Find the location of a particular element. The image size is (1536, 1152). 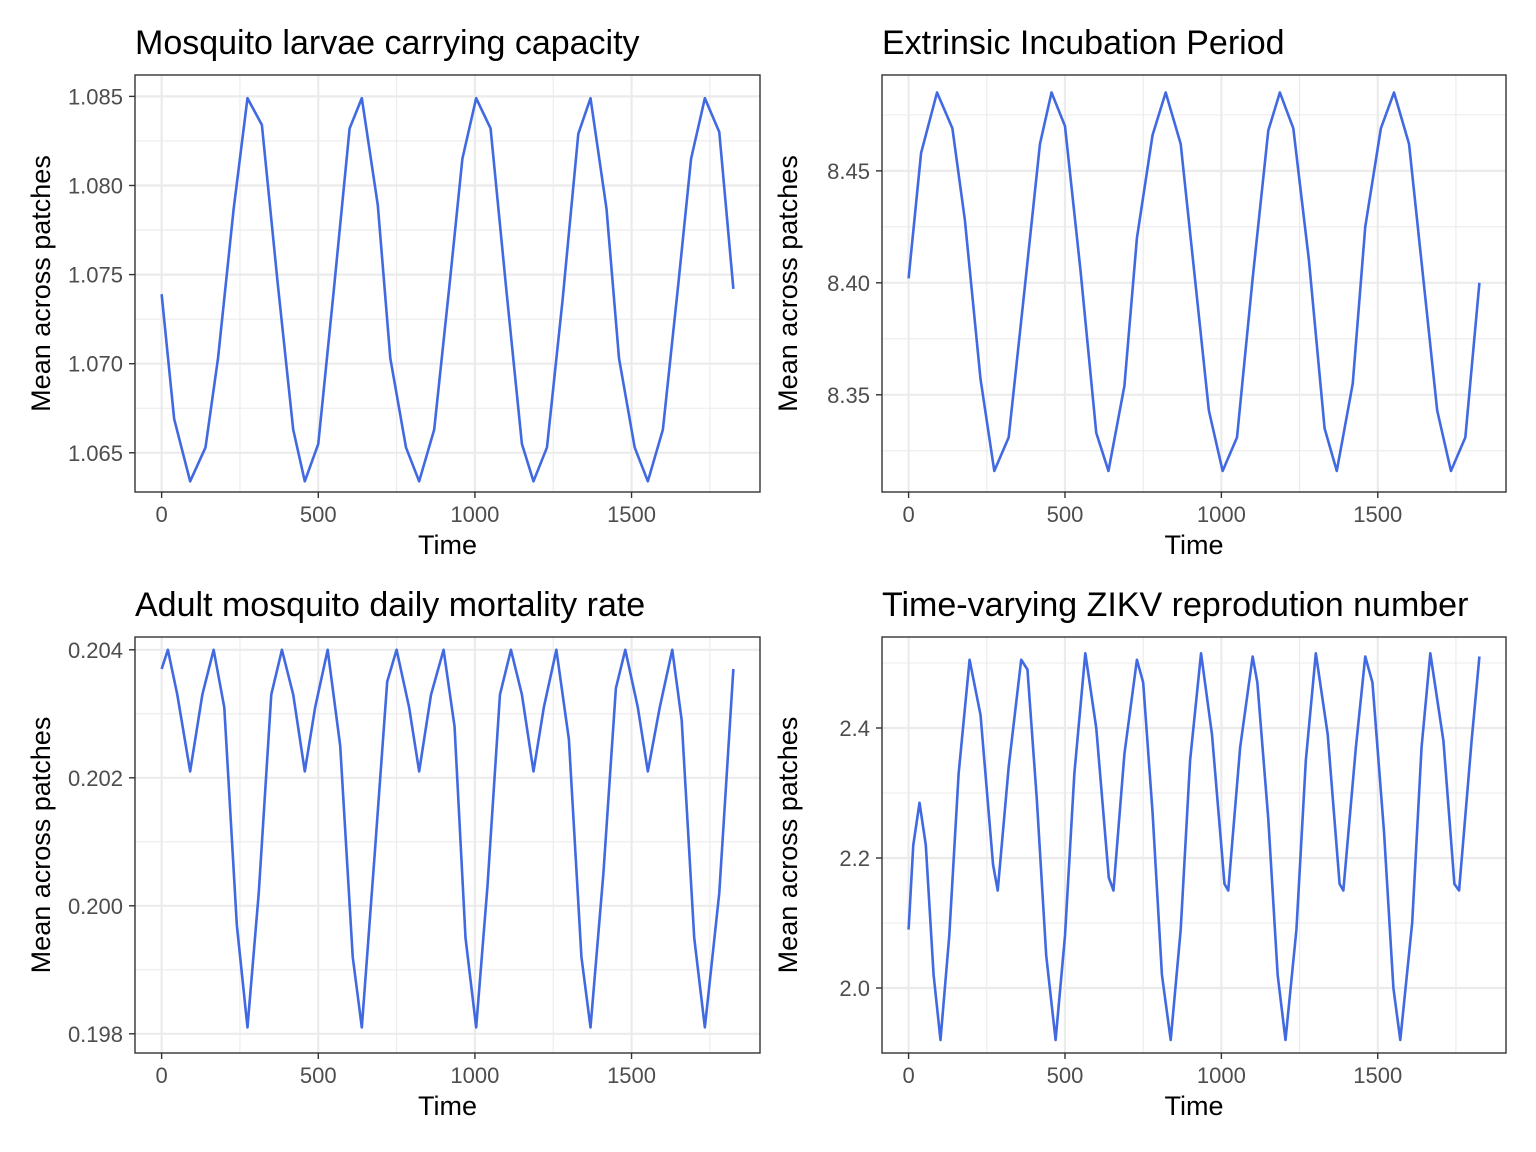

y-tick-label: 2.0 is located at coordinates (854, 988).